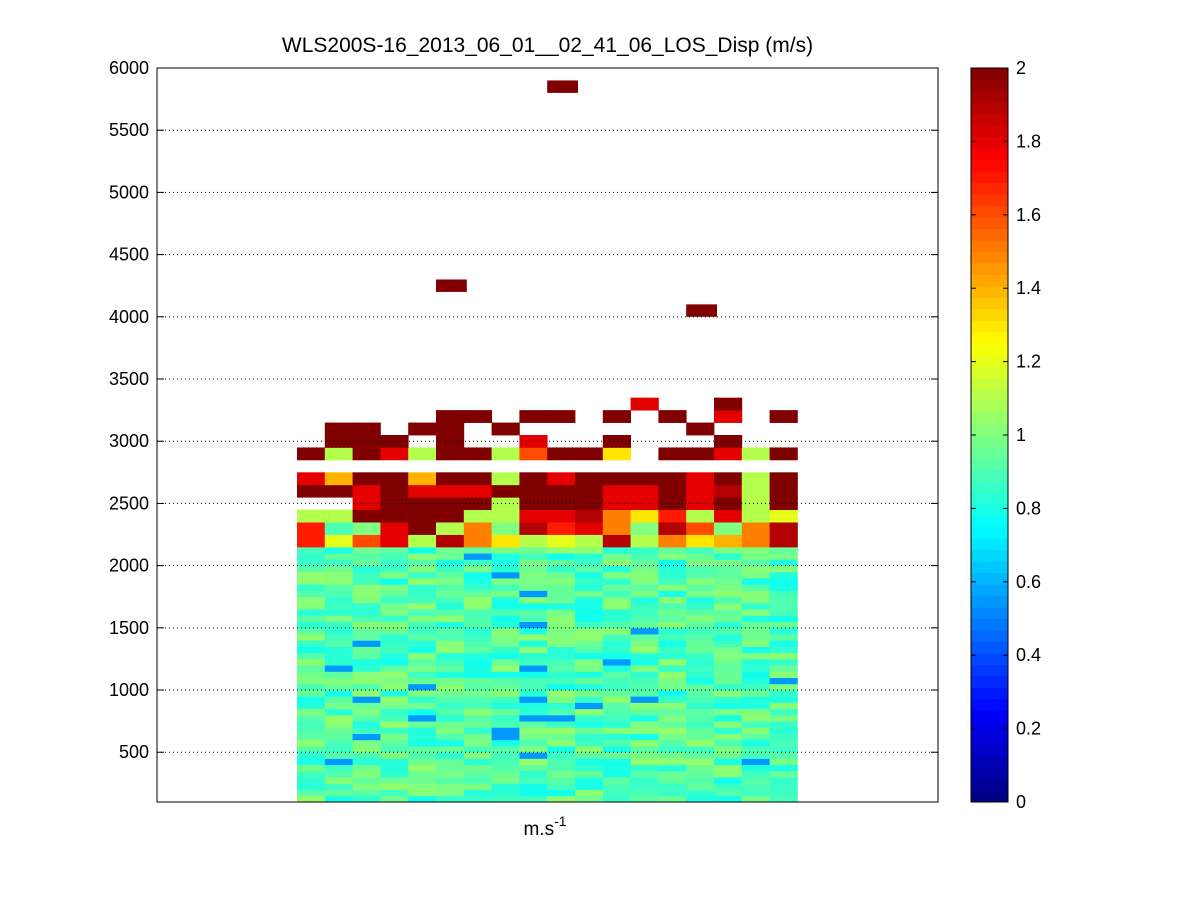  Describe the element at coordinates (129, 317) in the screenshot. I see `y-tick-label: 4000` at that location.